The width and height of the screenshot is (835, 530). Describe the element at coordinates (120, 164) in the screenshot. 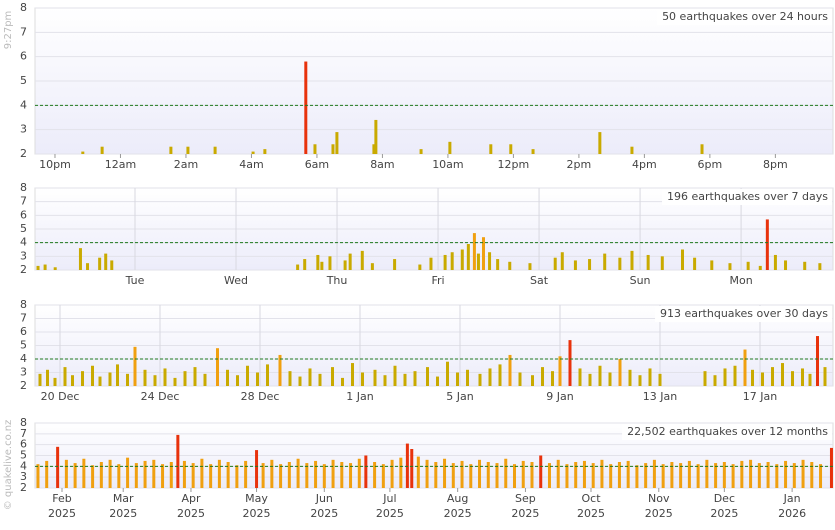

I see `x-tick-label: 12am` at that location.